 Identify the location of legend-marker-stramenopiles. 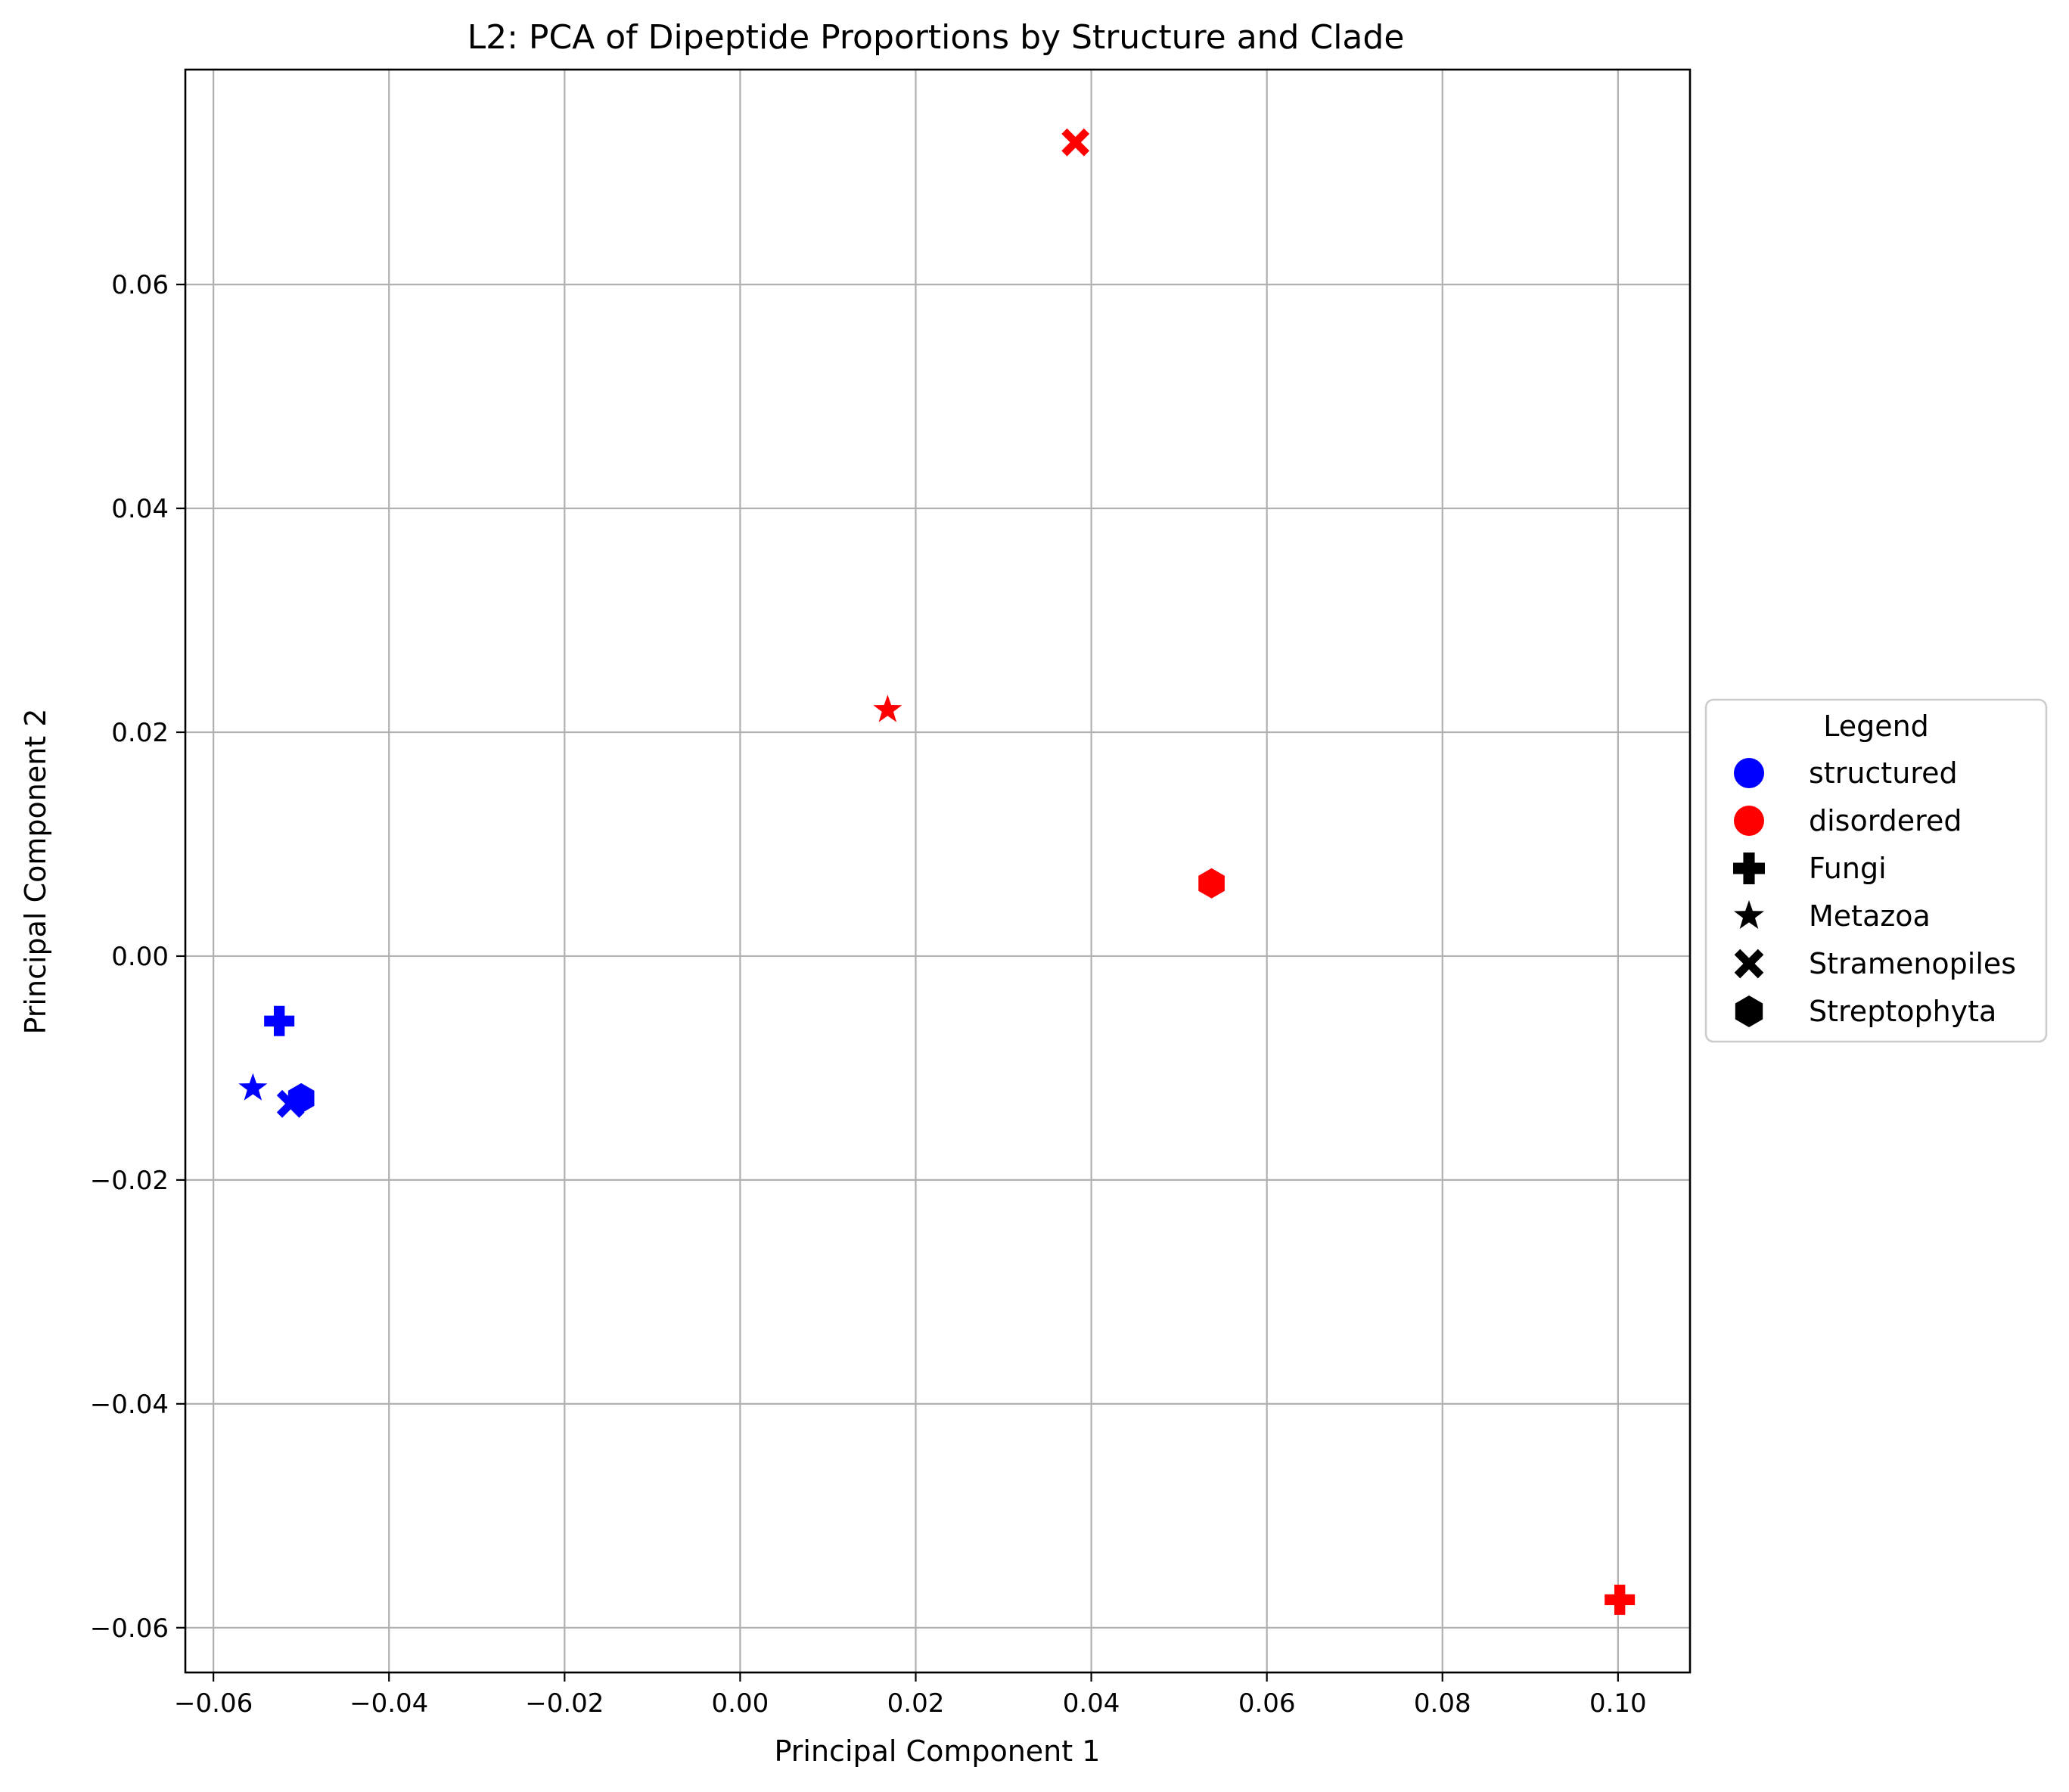
(1749, 964).